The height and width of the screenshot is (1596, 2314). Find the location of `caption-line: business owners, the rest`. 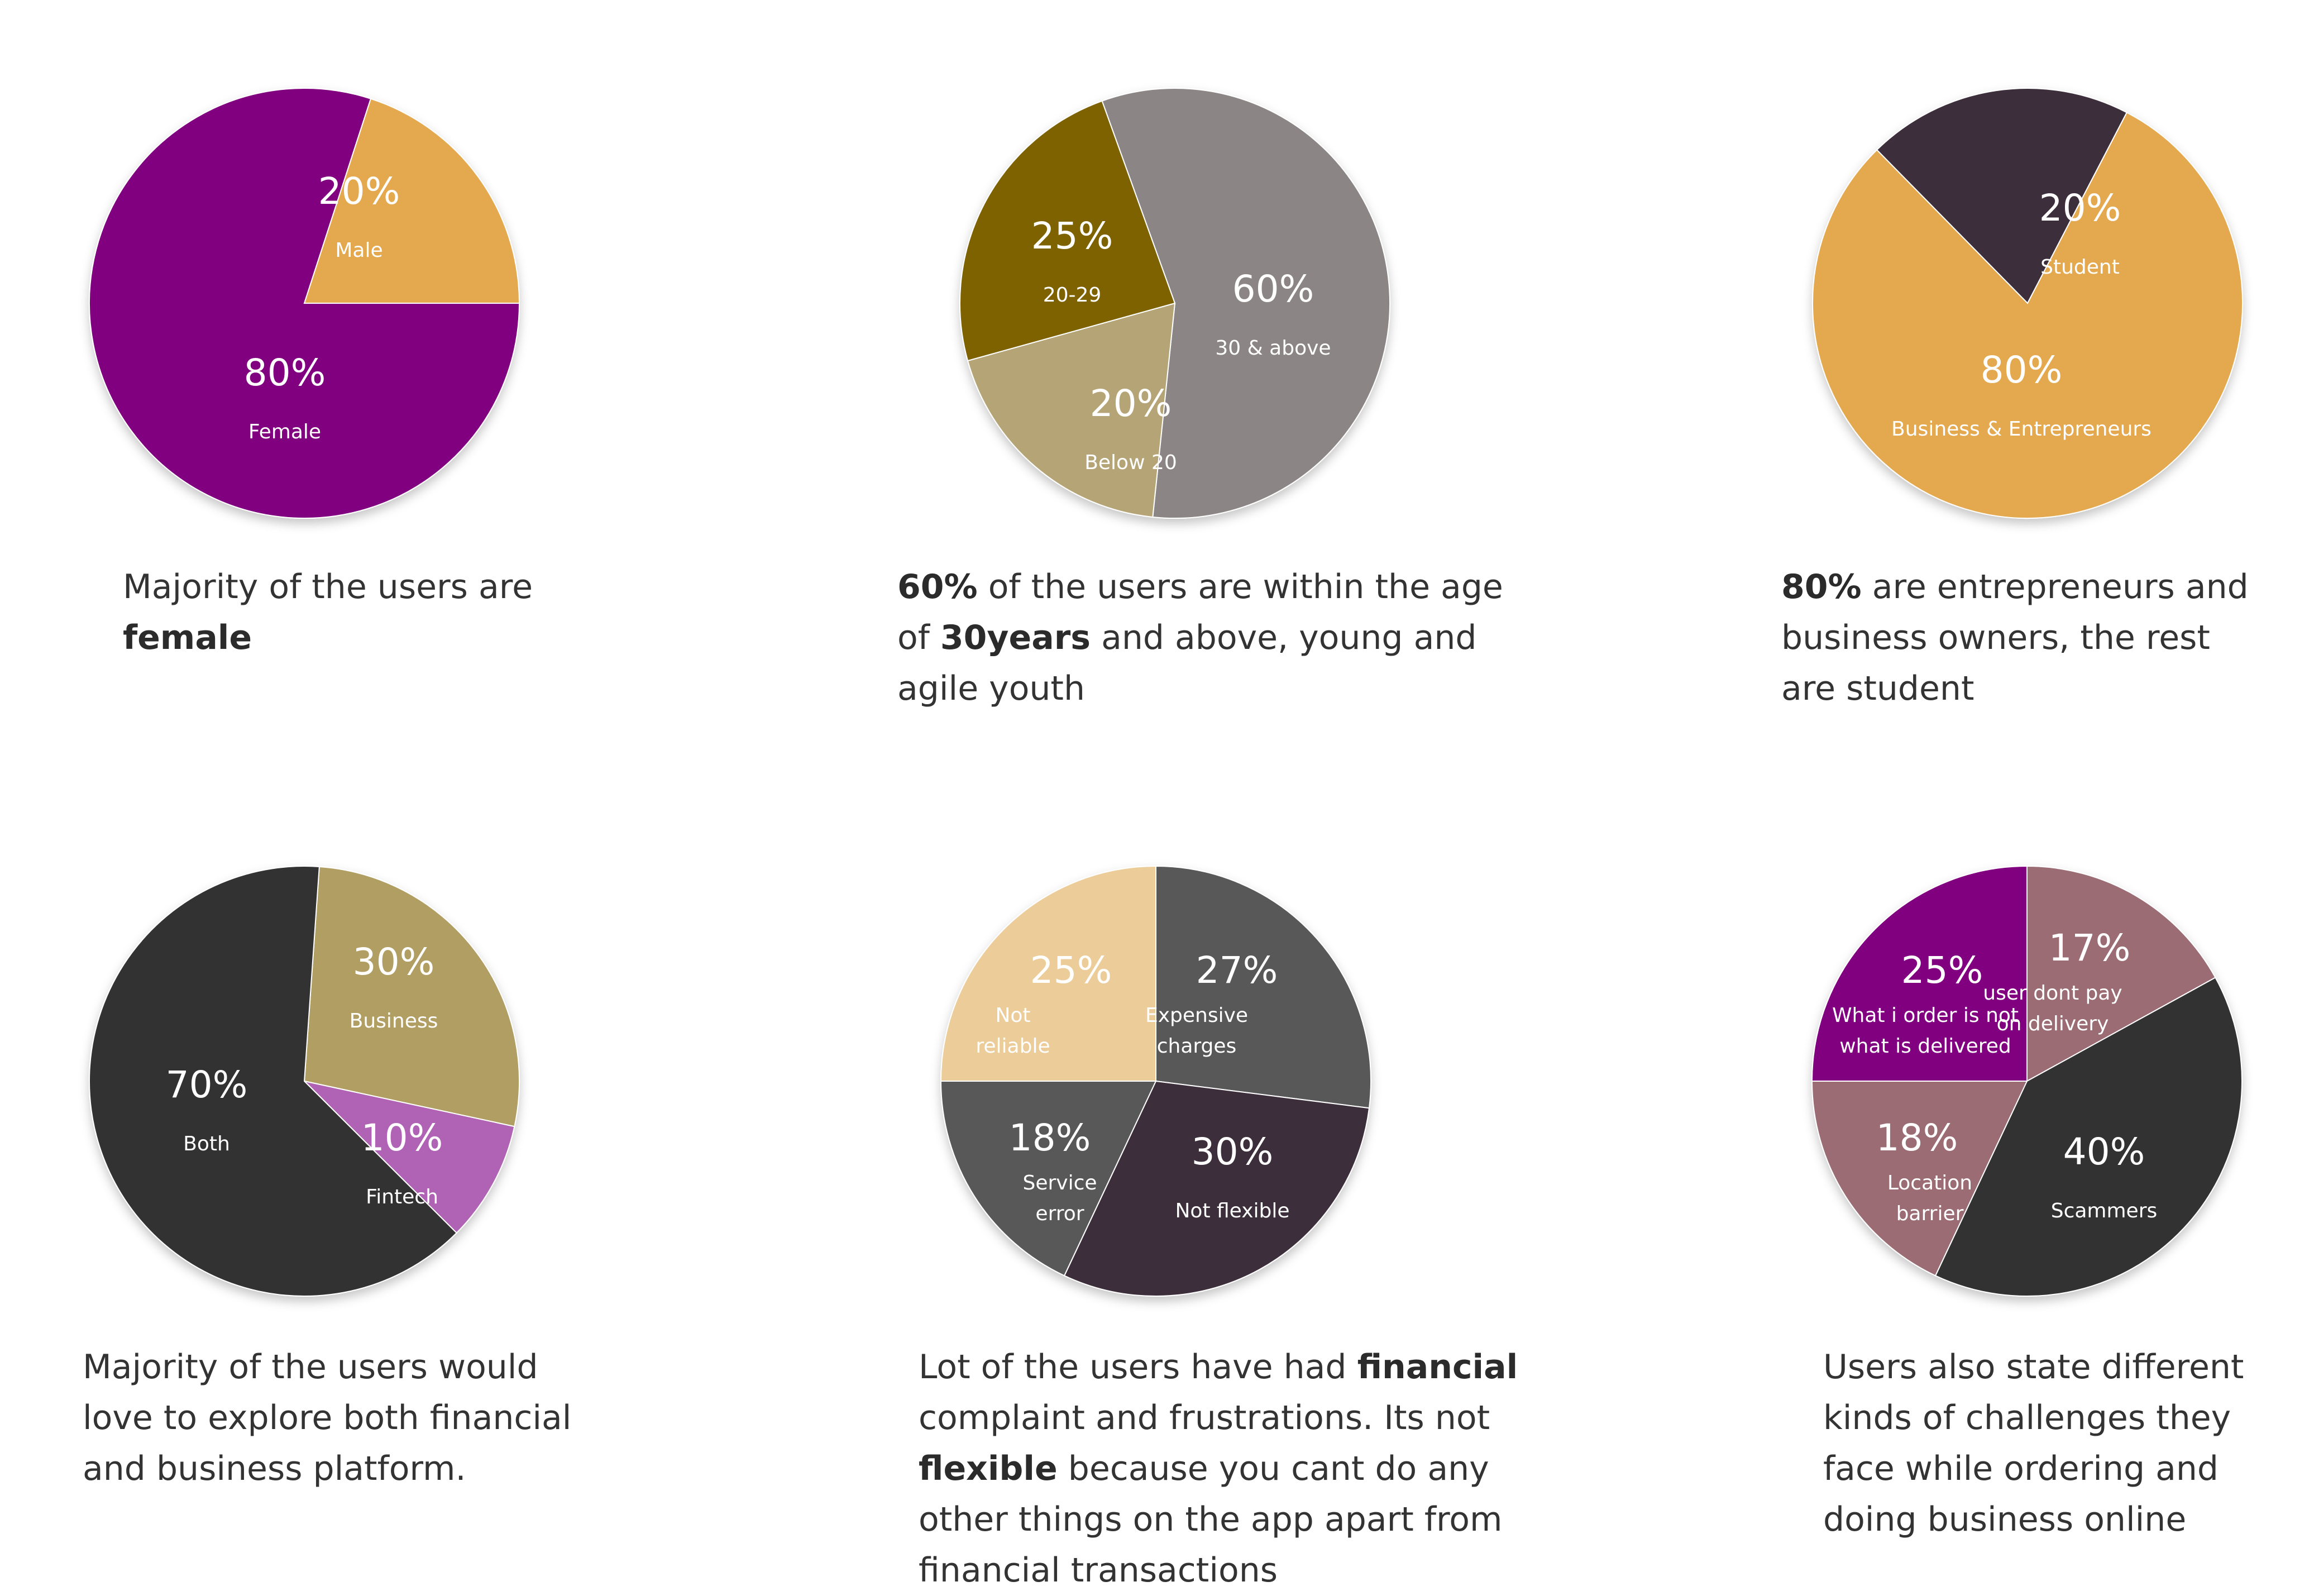

caption-line: business owners, the rest is located at coordinates (2032, 638).